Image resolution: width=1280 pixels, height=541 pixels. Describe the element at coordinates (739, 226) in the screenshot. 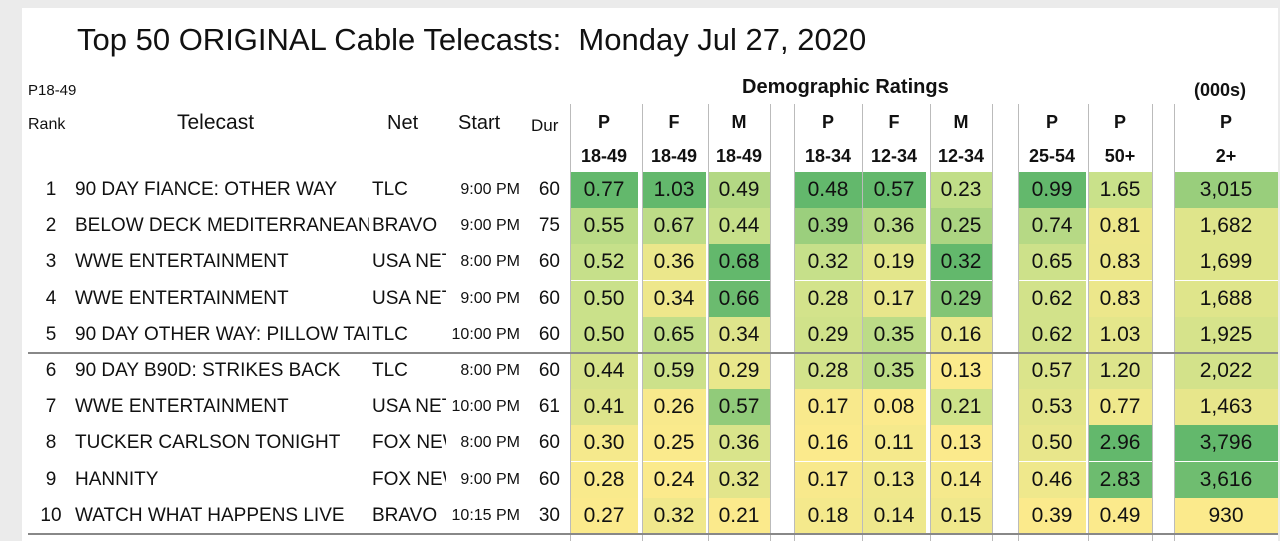

I see `rating-cell: 0.44` at that location.